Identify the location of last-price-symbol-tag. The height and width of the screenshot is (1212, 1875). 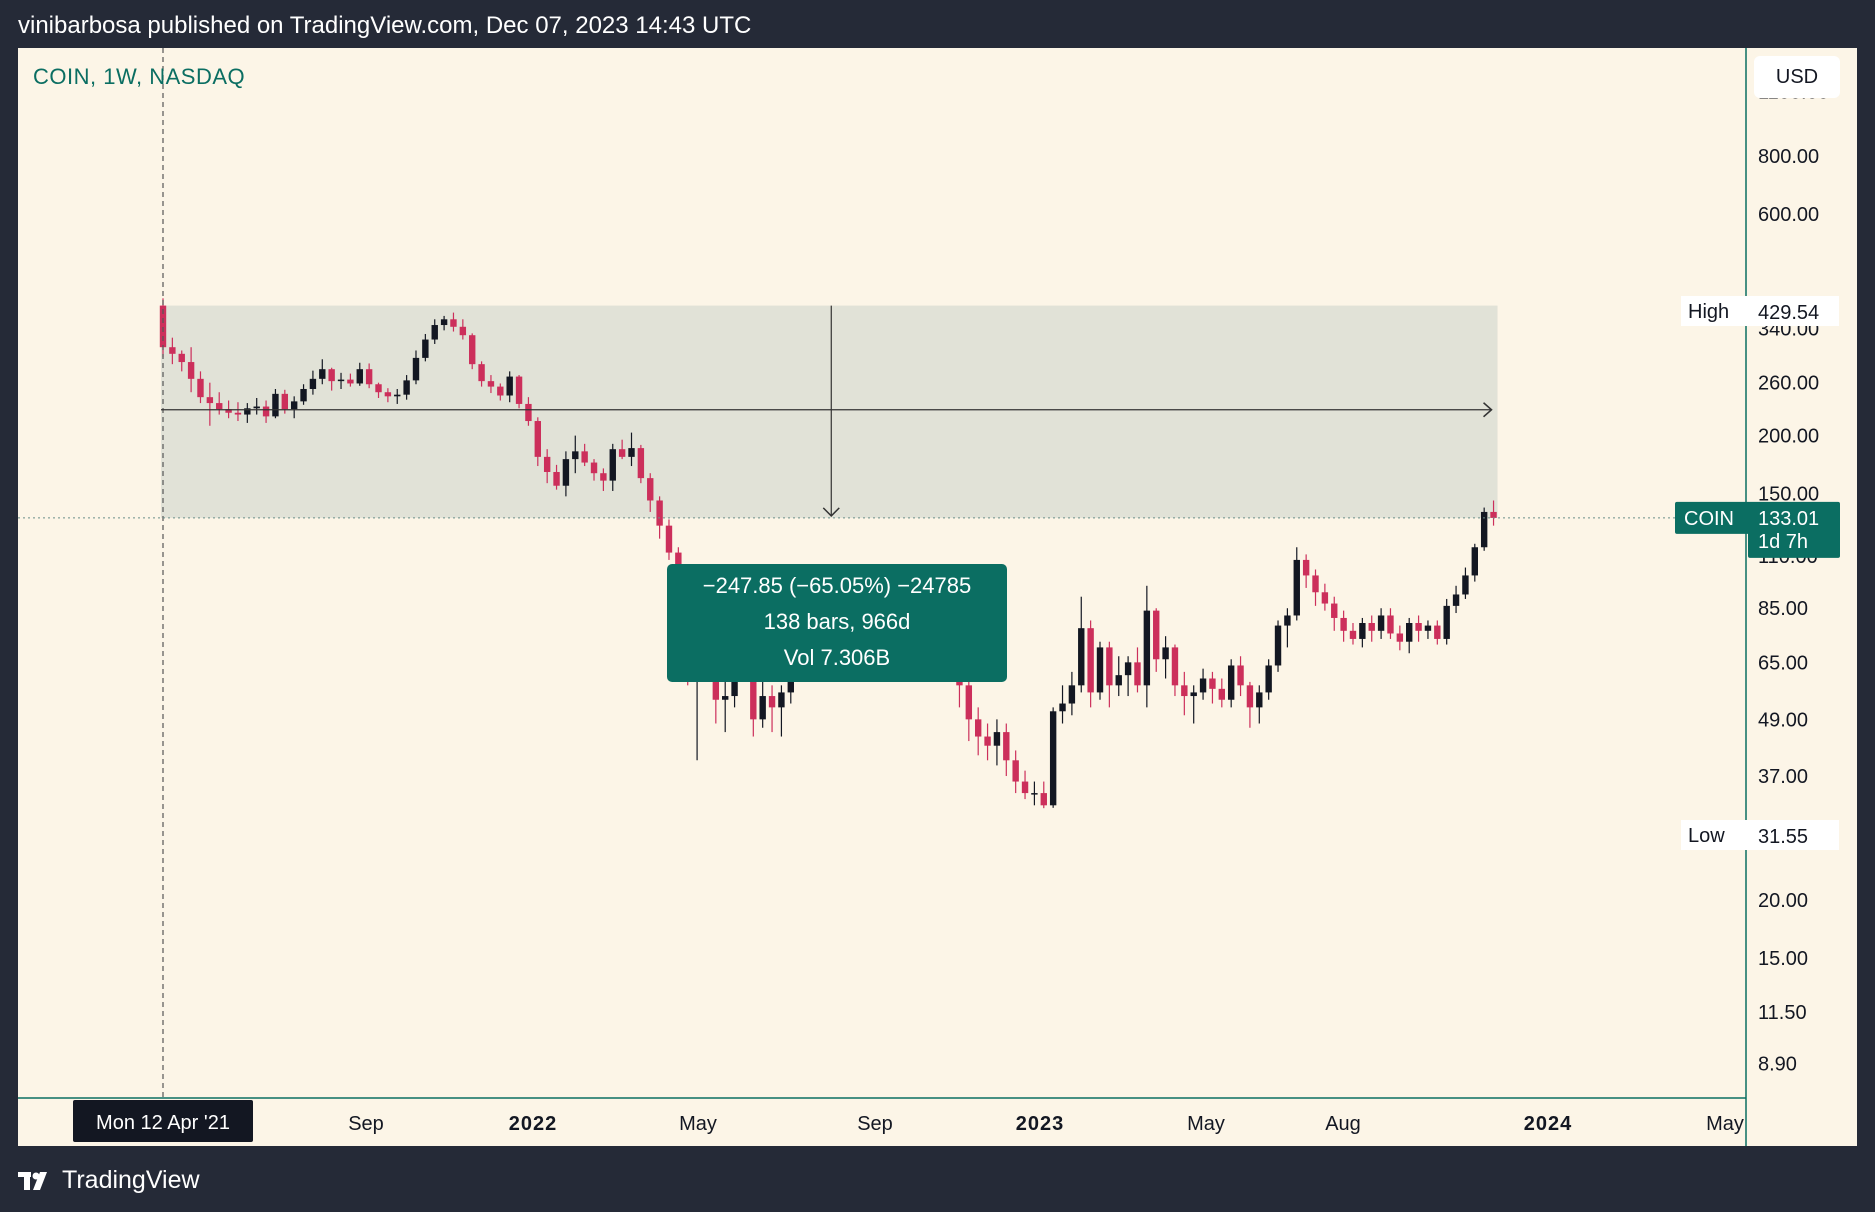
(1713, 517).